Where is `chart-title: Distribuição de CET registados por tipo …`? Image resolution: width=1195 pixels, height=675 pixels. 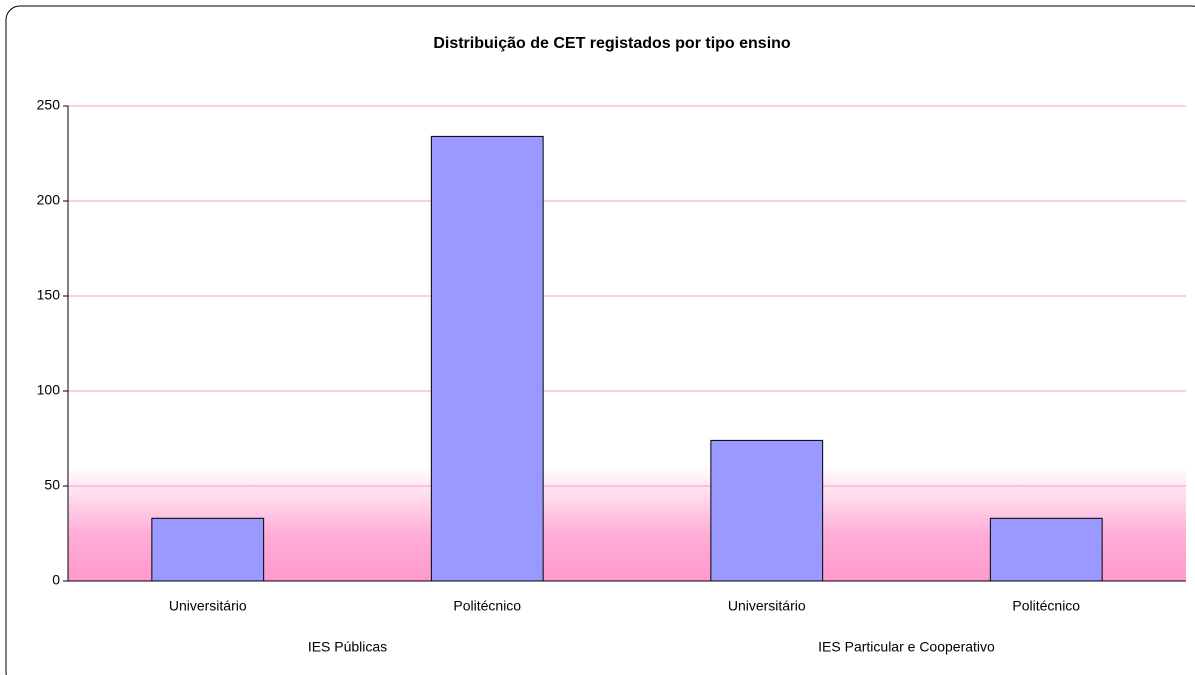
chart-title: Distribuição de CET registados por tipo … is located at coordinates (612, 43).